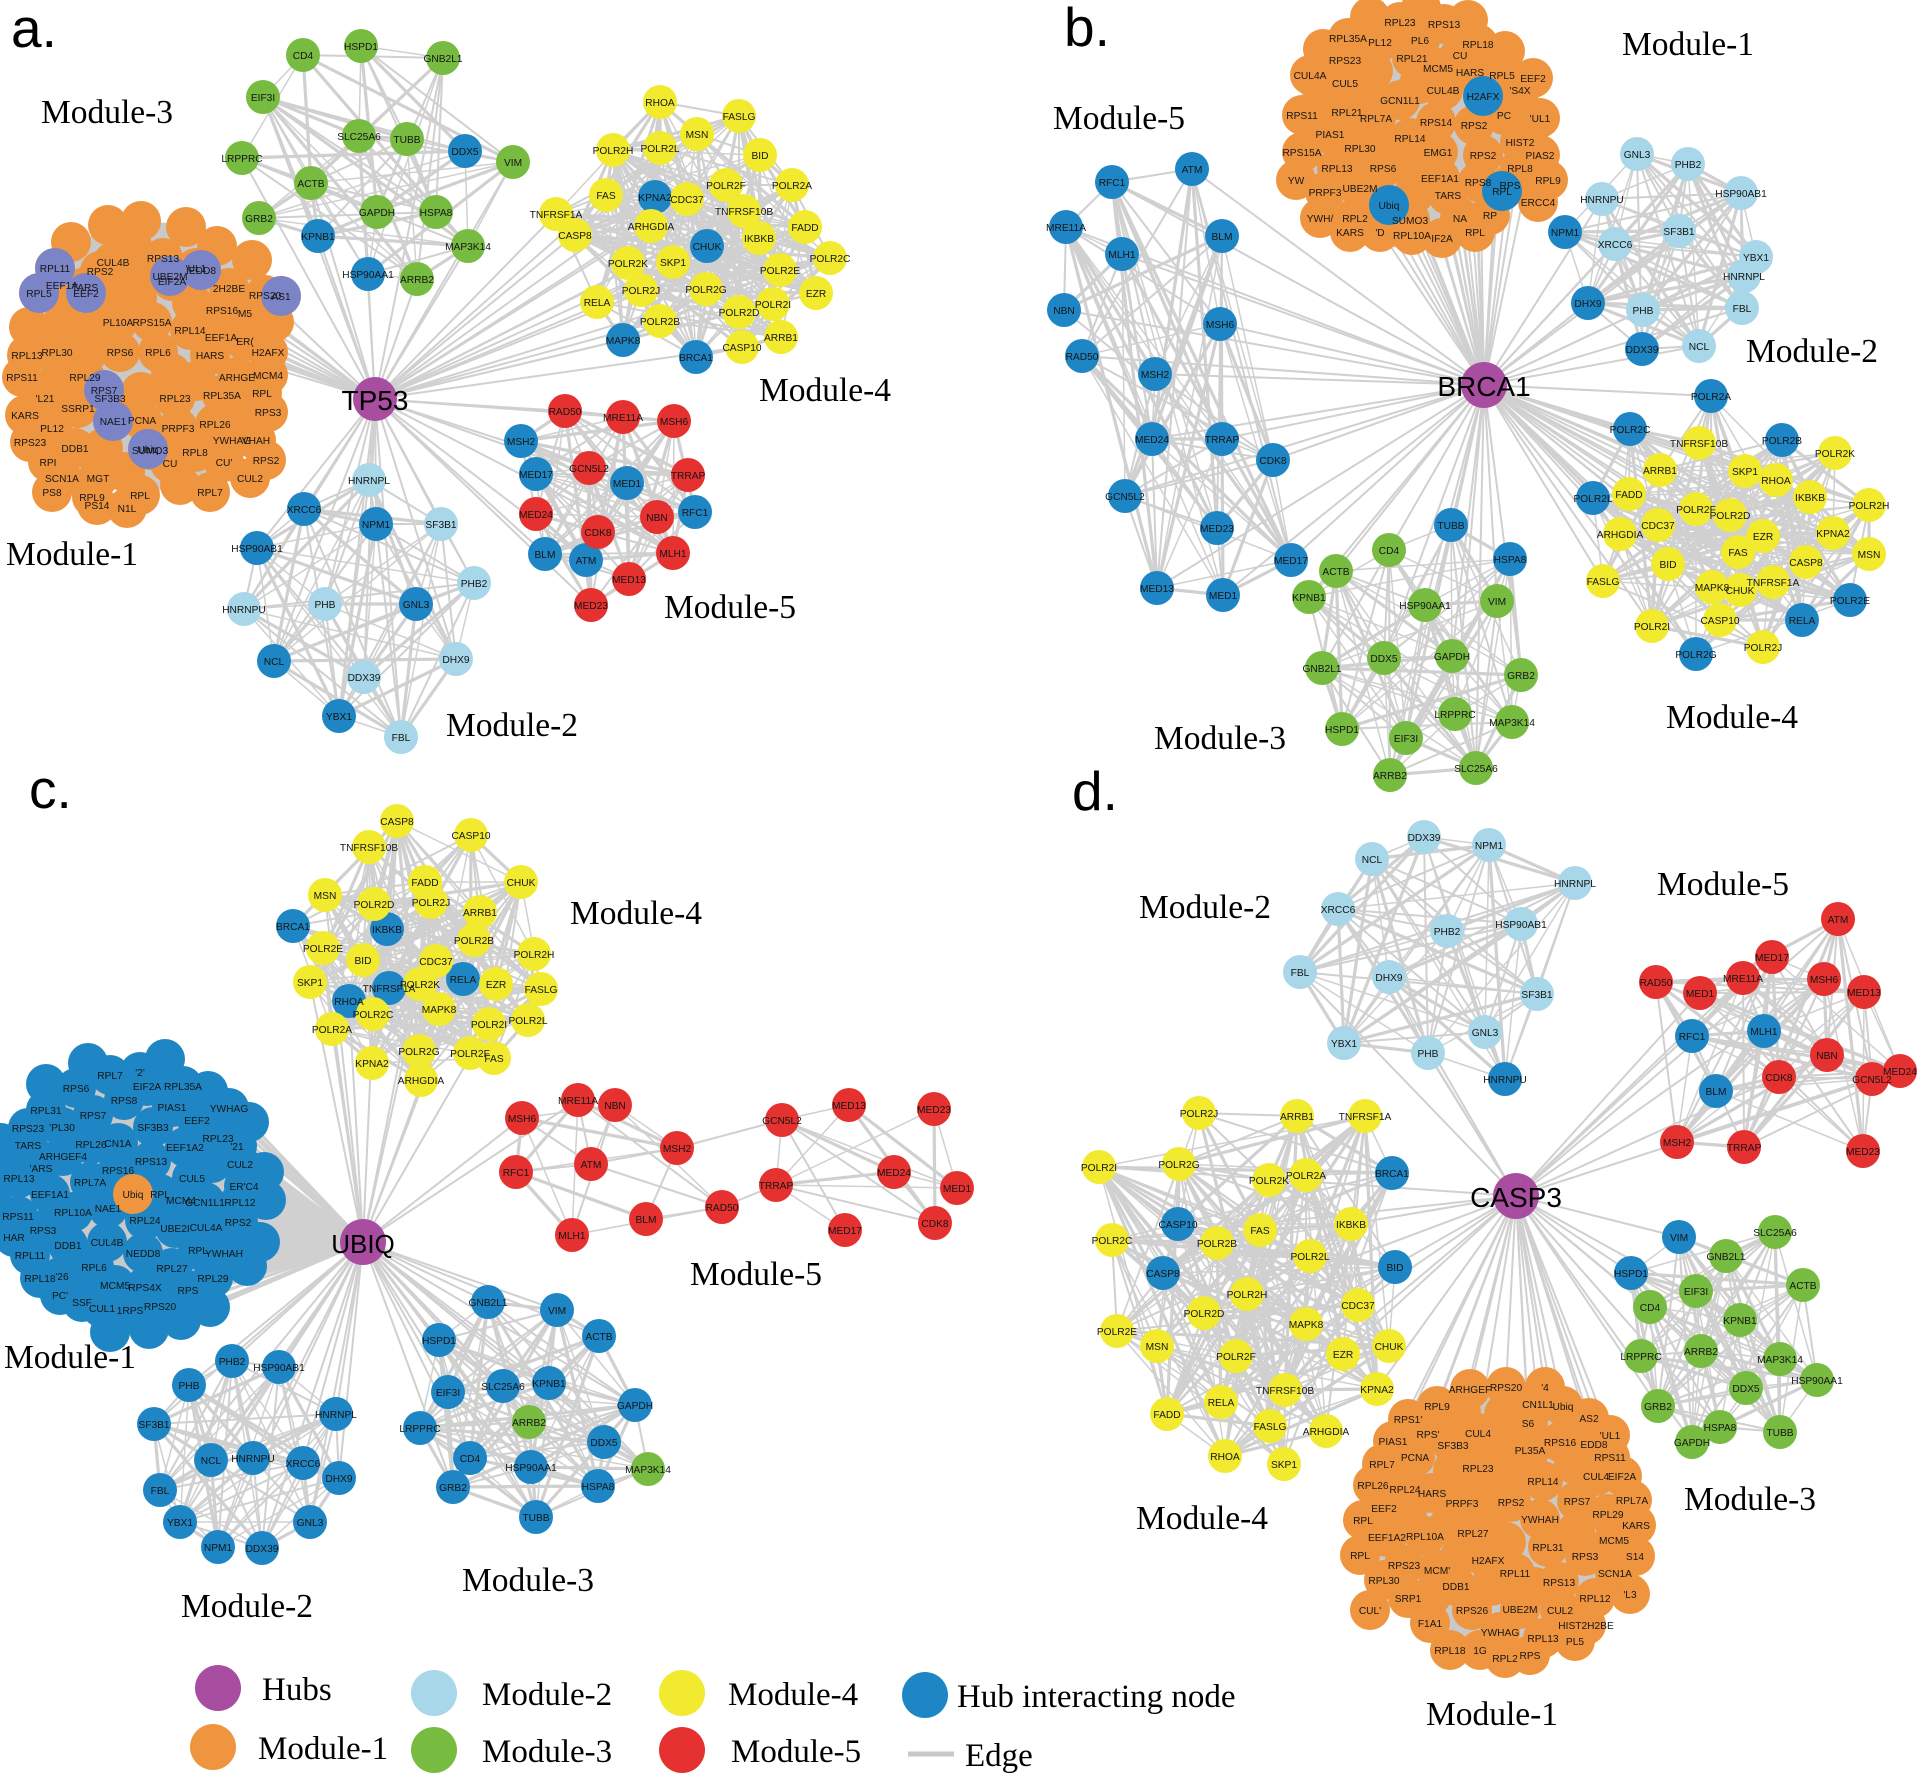 The height and width of the screenshot is (1780, 1923). I want to click on svg-text: RPS6, so click(120, 353).